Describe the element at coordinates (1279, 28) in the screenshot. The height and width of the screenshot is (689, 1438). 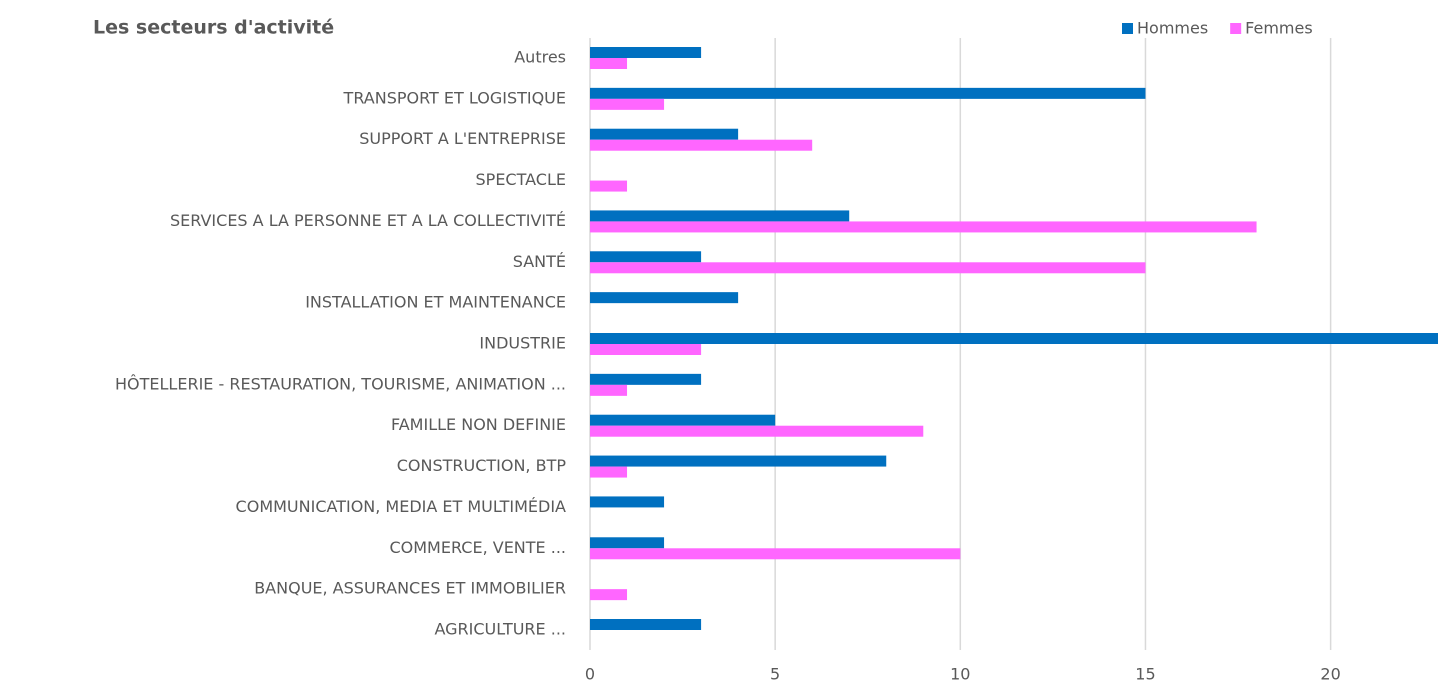
I see `legend-label: Femmes` at that location.